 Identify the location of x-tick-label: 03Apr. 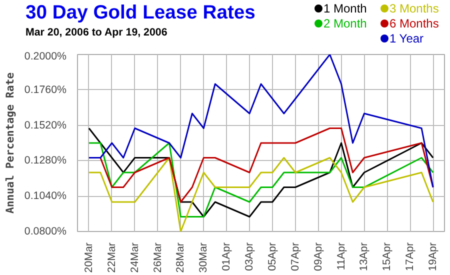
(250, 256).